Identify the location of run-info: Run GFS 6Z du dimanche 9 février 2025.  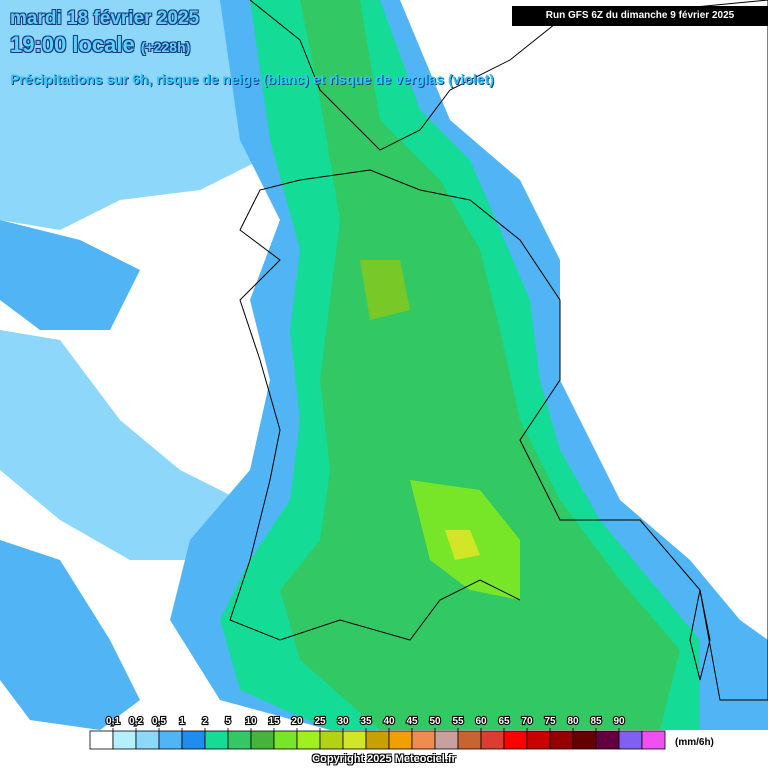
(640, 16).